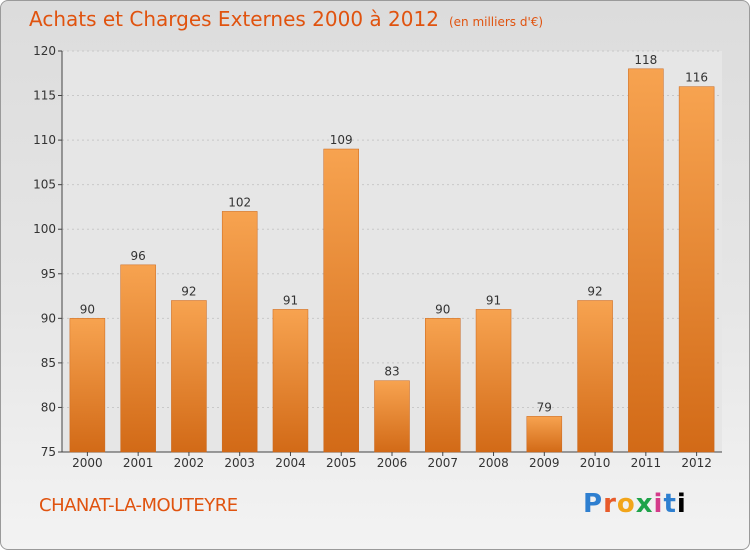 The width and height of the screenshot is (750, 550). What do you see at coordinates (138, 256) in the screenshot?
I see `bar-value-label: 96` at bounding box center [138, 256].